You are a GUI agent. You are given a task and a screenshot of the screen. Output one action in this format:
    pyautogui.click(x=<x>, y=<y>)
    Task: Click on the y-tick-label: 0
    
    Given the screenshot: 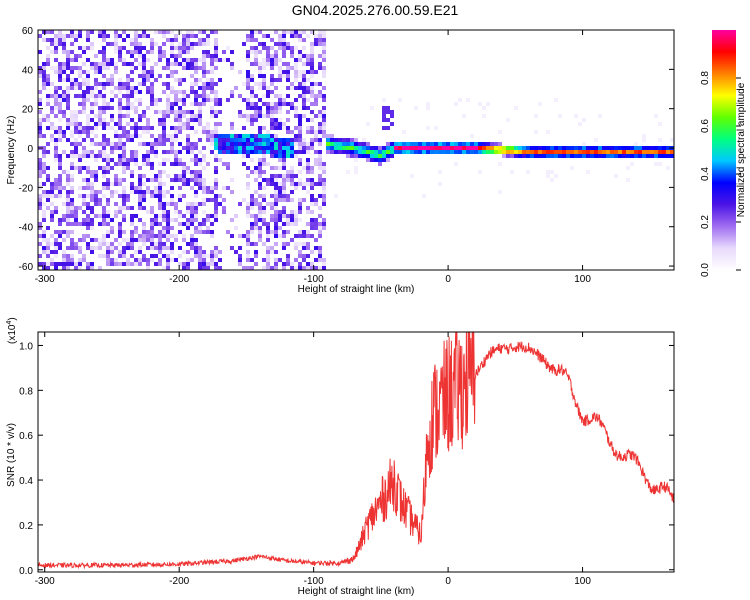 What is the action you would take?
    pyautogui.click(x=30, y=149)
    